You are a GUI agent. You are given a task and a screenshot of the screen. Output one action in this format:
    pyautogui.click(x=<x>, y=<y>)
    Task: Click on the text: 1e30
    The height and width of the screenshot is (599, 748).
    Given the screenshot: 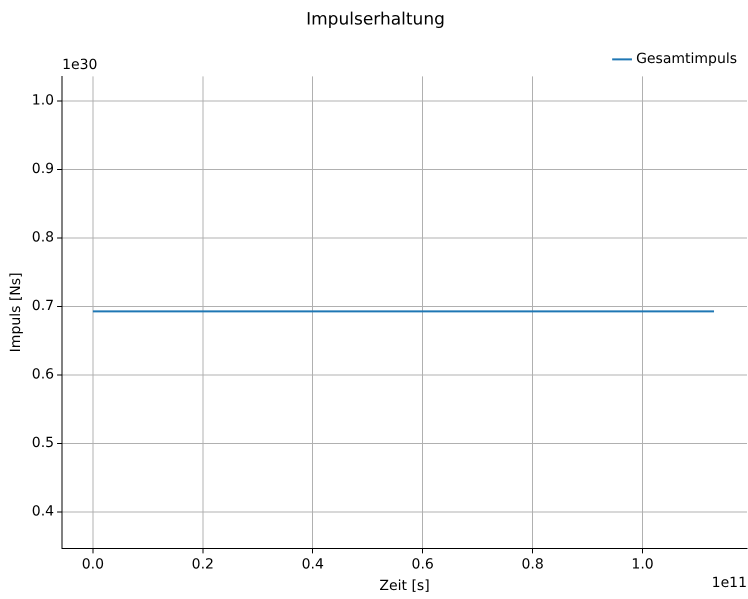 What is the action you would take?
    pyautogui.click(x=80, y=65)
    